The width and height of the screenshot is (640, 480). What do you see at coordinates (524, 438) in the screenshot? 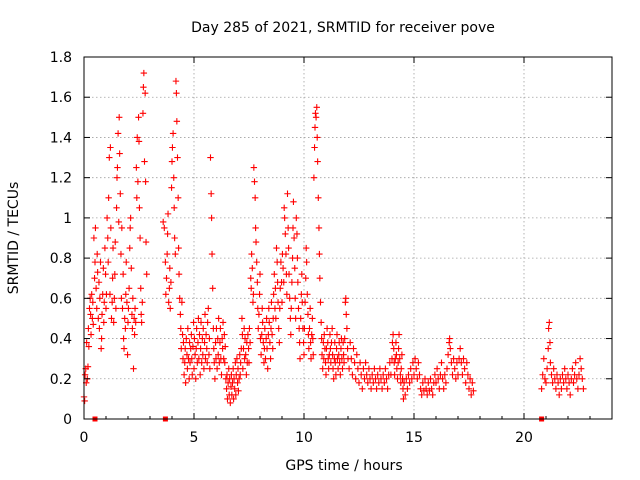
I see `x-tick-label: 20` at bounding box center [524, 438].